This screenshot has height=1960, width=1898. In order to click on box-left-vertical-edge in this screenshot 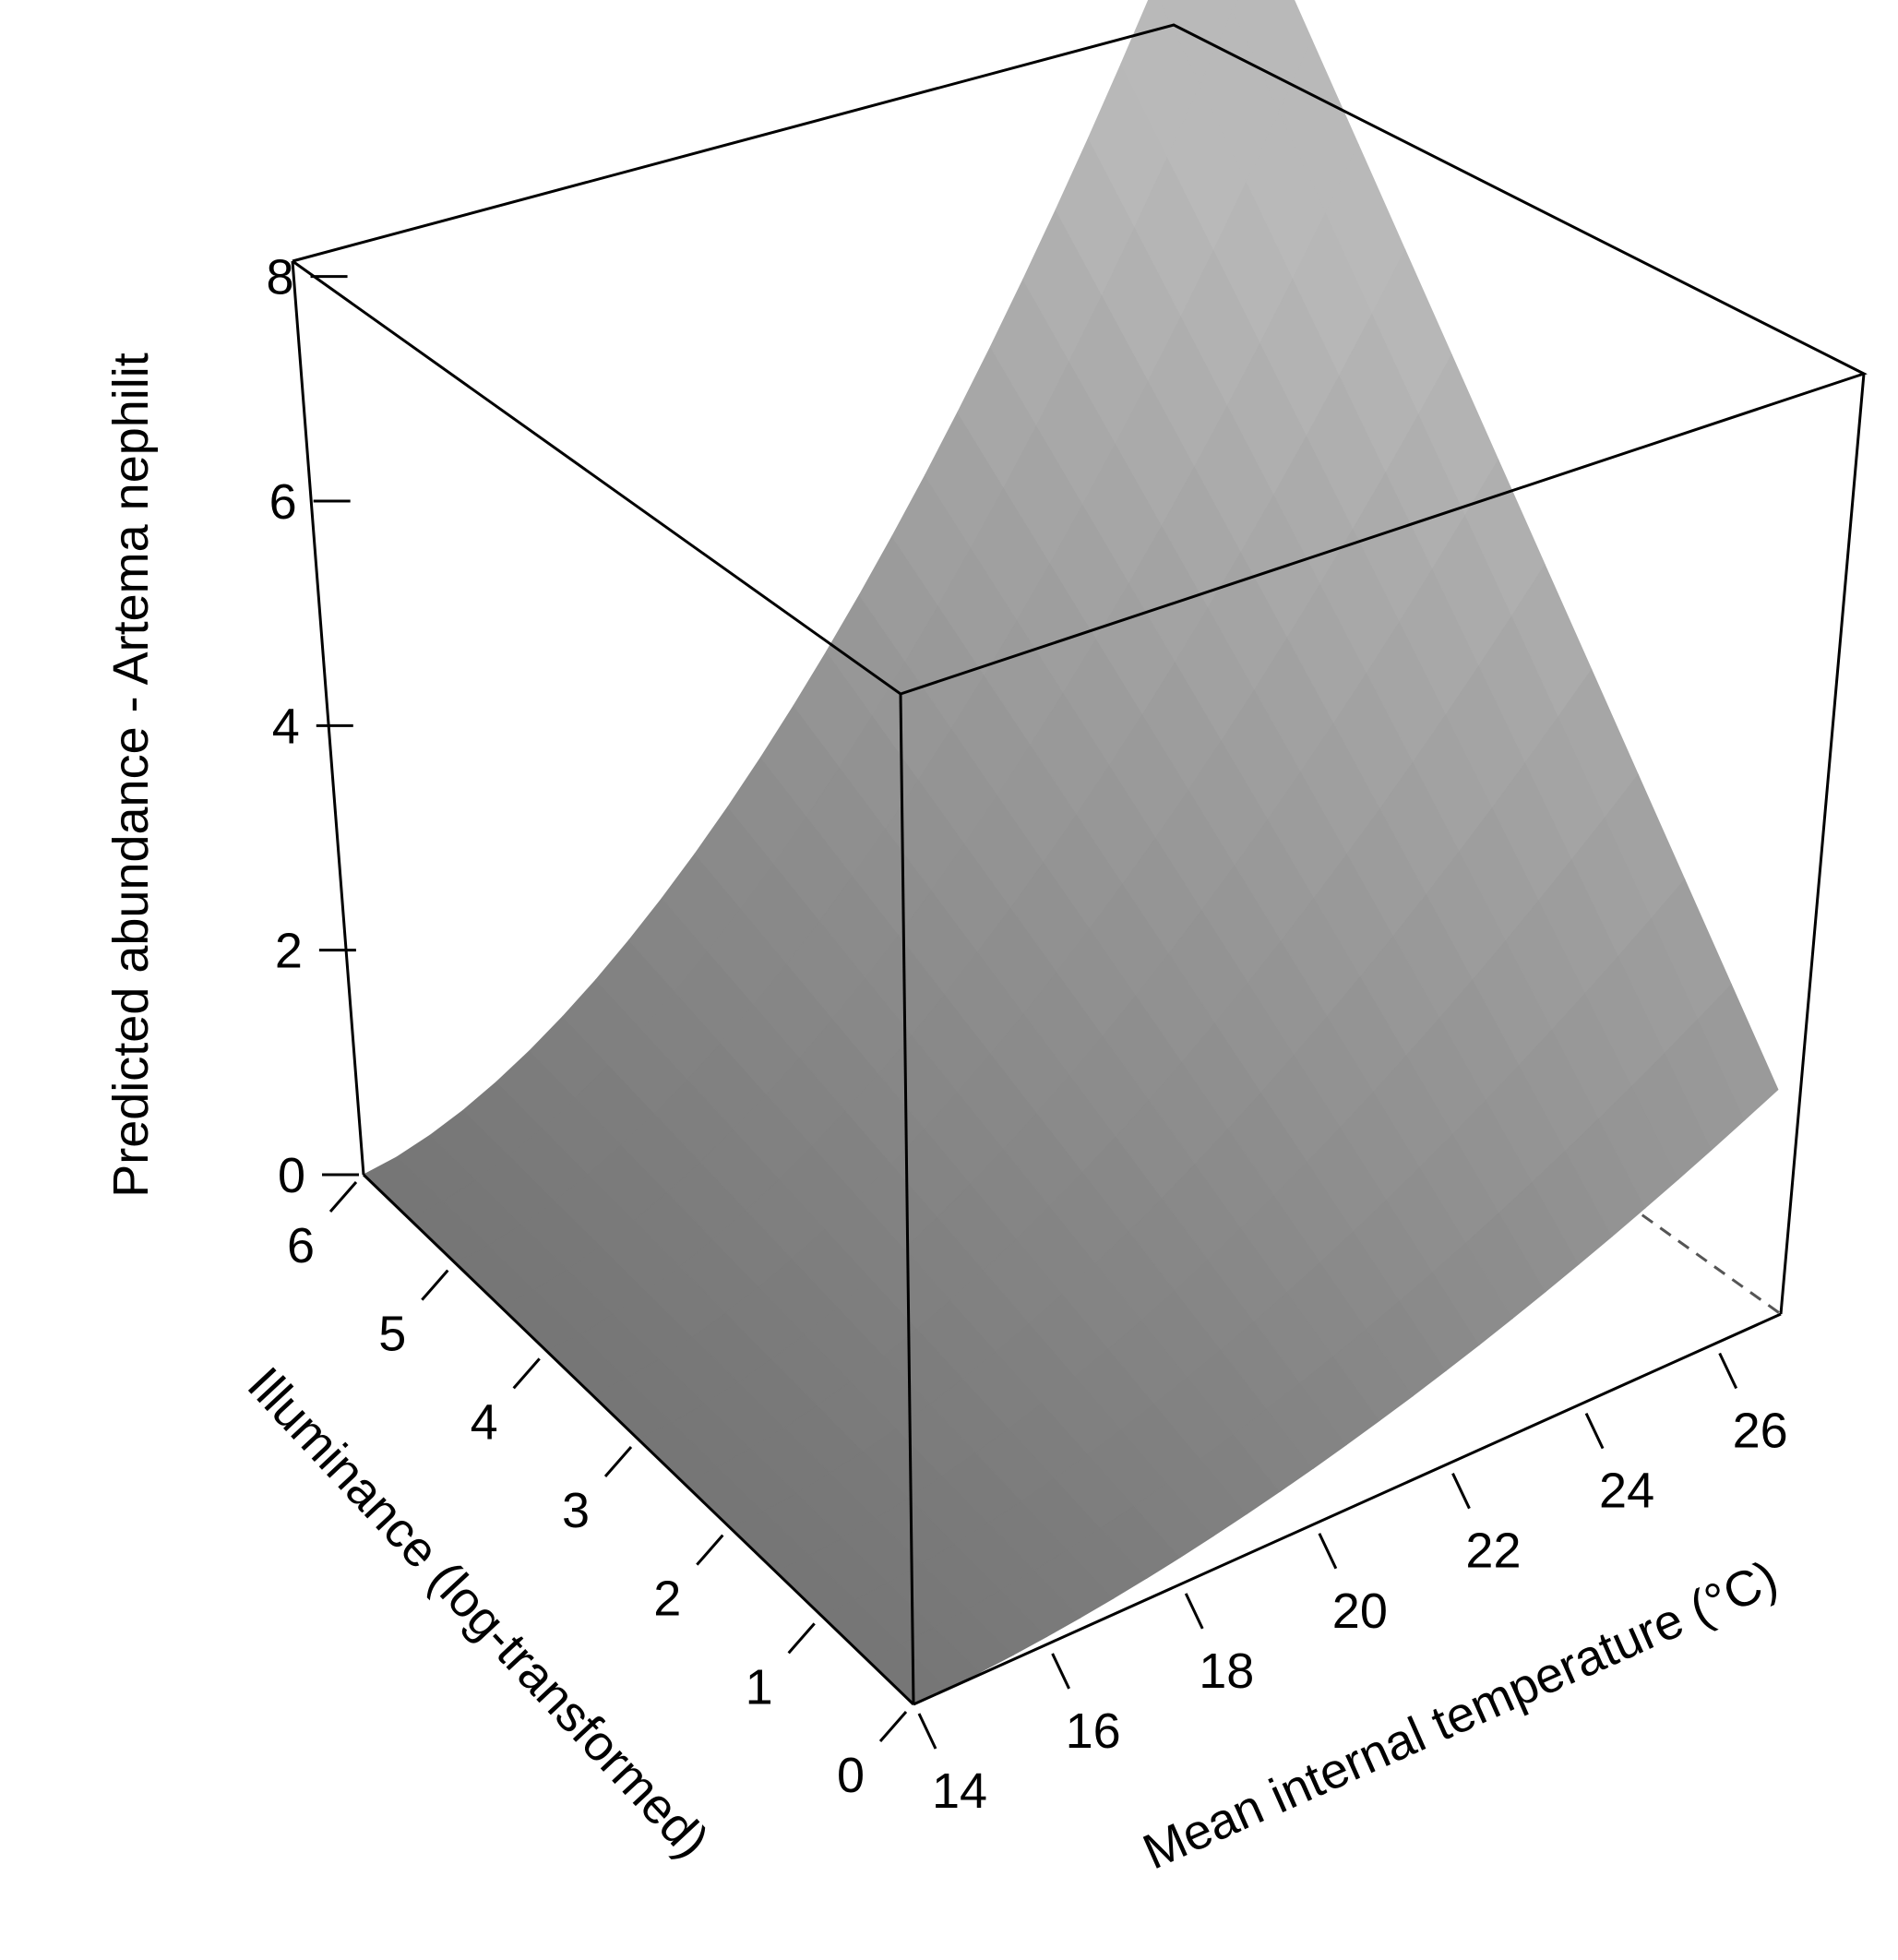, I will do `click(328, 718)`.